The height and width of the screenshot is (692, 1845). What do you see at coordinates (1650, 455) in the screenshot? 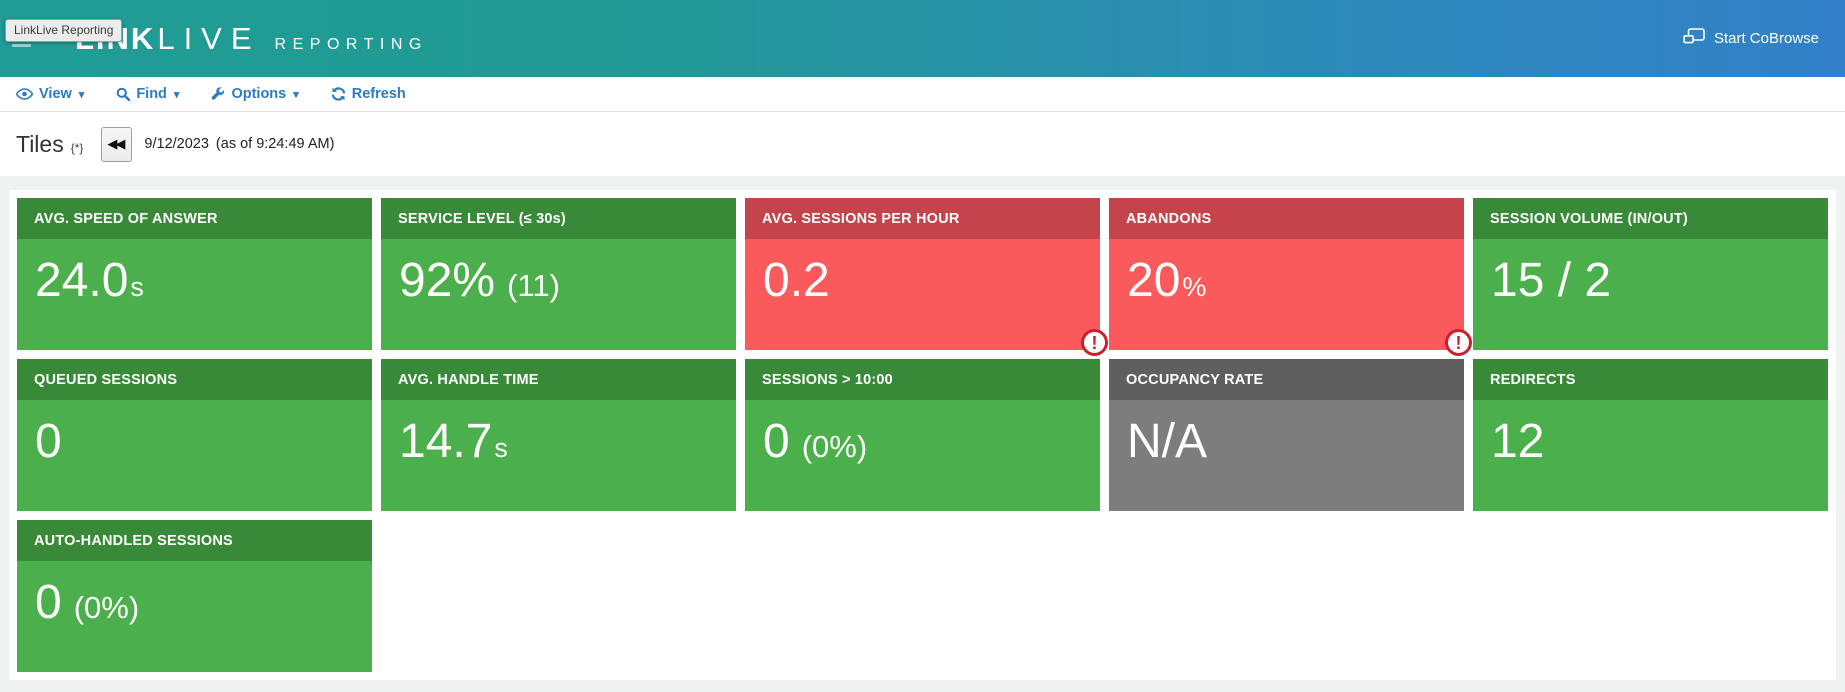
I see `tile-value-area: 12` at bounding box center [1650, 455].